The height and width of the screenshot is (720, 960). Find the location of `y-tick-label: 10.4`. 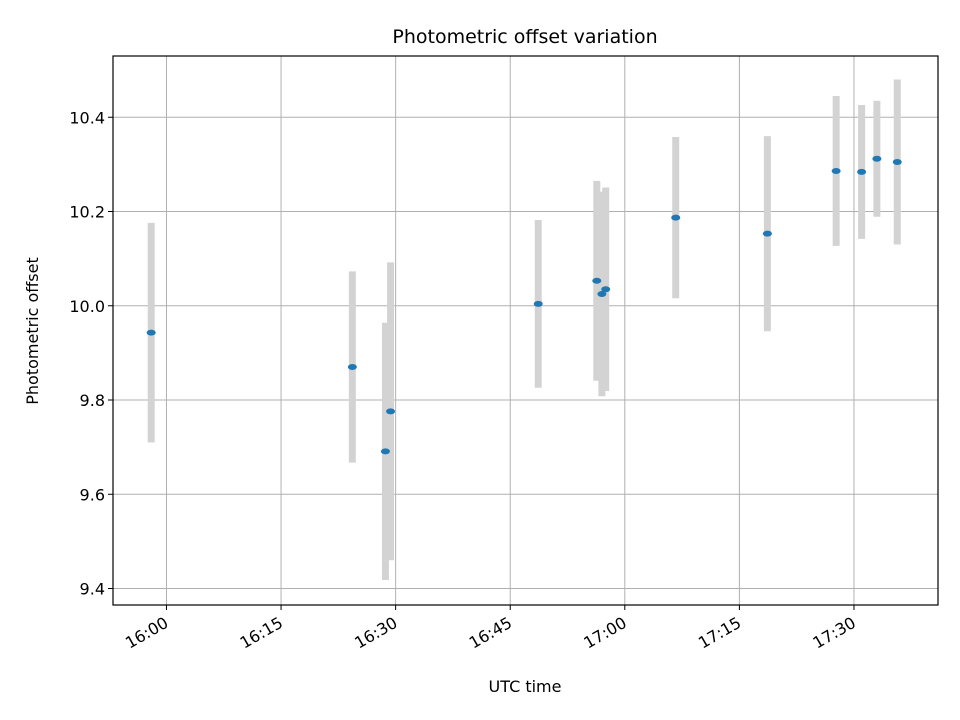

y-tick-label: 10.4 is located at coordinates (87, 117).